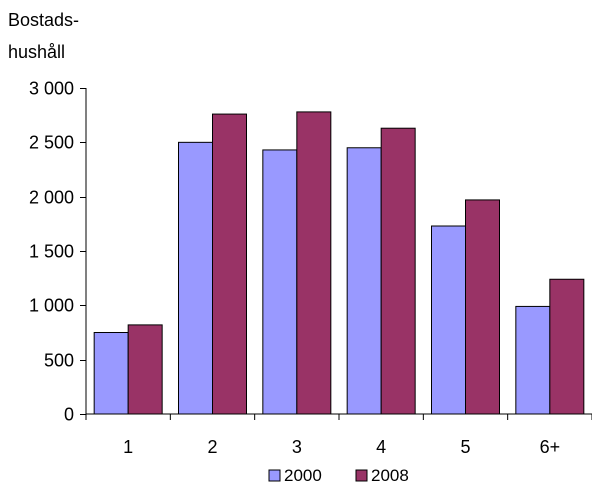  I want to click on legend: 2000 2008, so click(338, 475).